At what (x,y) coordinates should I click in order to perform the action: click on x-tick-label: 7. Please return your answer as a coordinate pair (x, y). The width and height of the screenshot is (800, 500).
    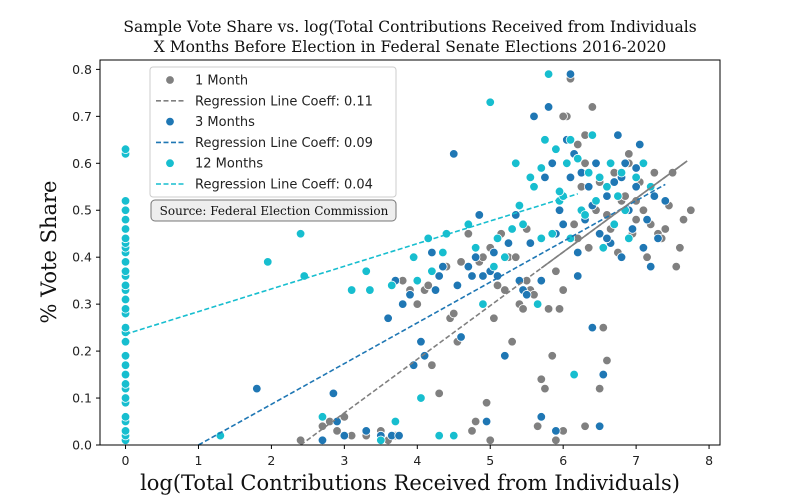
    Looking at the image, I should click on (636, 460).